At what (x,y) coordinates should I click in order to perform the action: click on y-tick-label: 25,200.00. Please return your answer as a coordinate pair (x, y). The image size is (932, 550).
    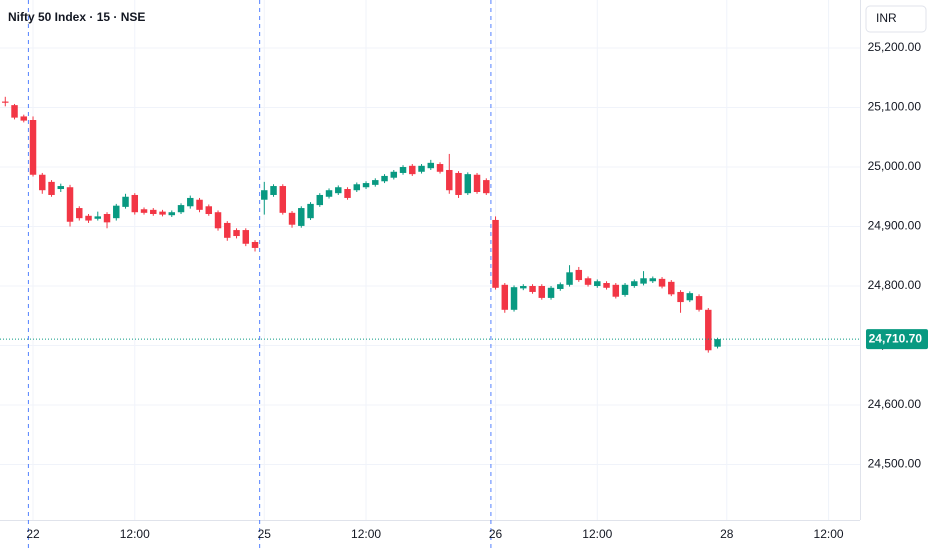
    Looking at the image, I should click on (895, 47).